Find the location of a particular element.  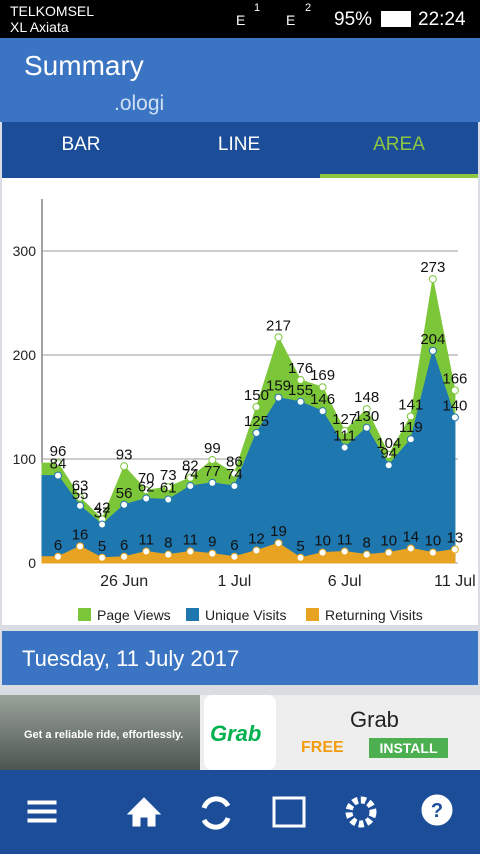

data-label: 94 is located at coordinates (388, 453).